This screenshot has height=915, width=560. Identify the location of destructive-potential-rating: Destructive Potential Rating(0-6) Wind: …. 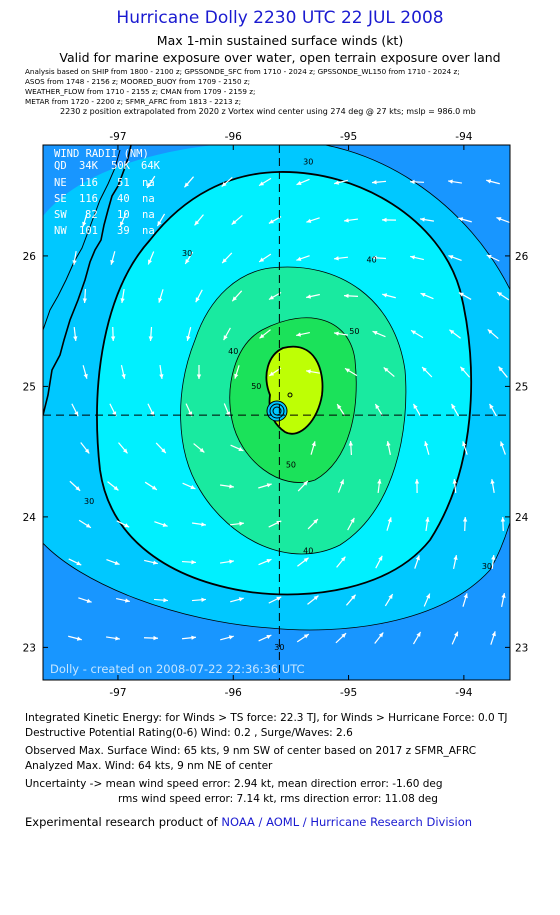
(189, 733).